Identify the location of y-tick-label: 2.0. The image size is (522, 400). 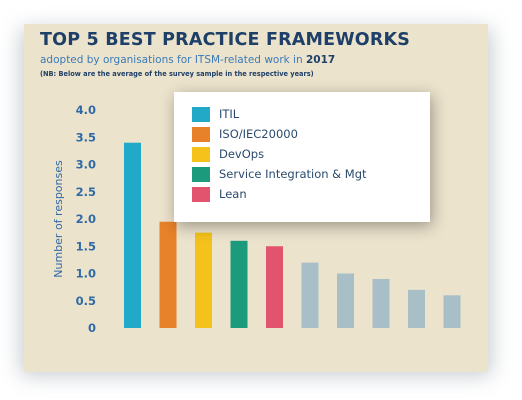
(86, 219).